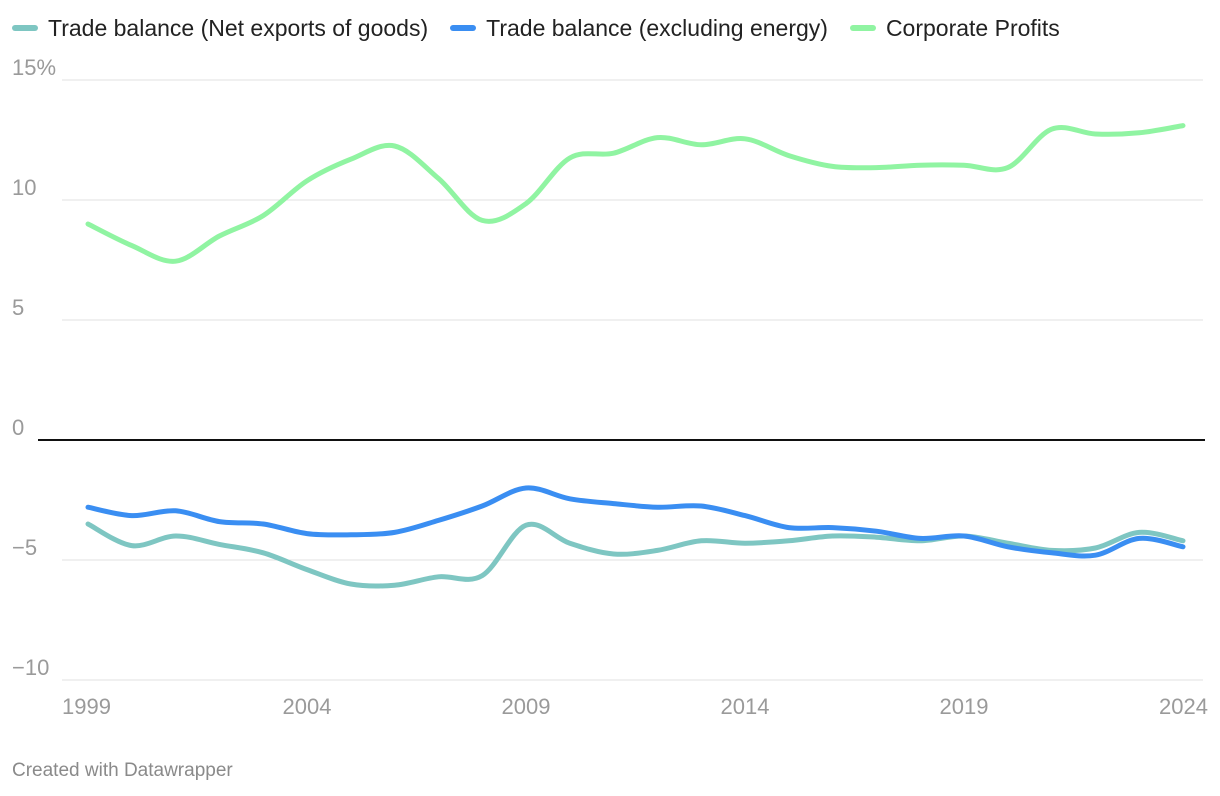 The image size is (1220, 796). Describe the element at coordinates (24, 187) in the screenshot. I see `y-tick-label: 10` at that location.